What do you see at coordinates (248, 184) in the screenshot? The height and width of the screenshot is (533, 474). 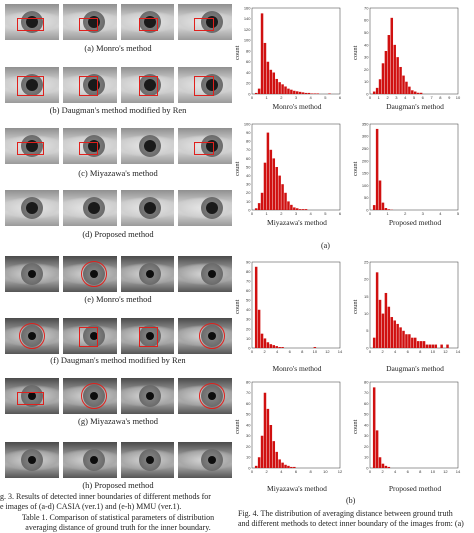 I see `y-tick-label: 30` at bounding box center [248, 184].